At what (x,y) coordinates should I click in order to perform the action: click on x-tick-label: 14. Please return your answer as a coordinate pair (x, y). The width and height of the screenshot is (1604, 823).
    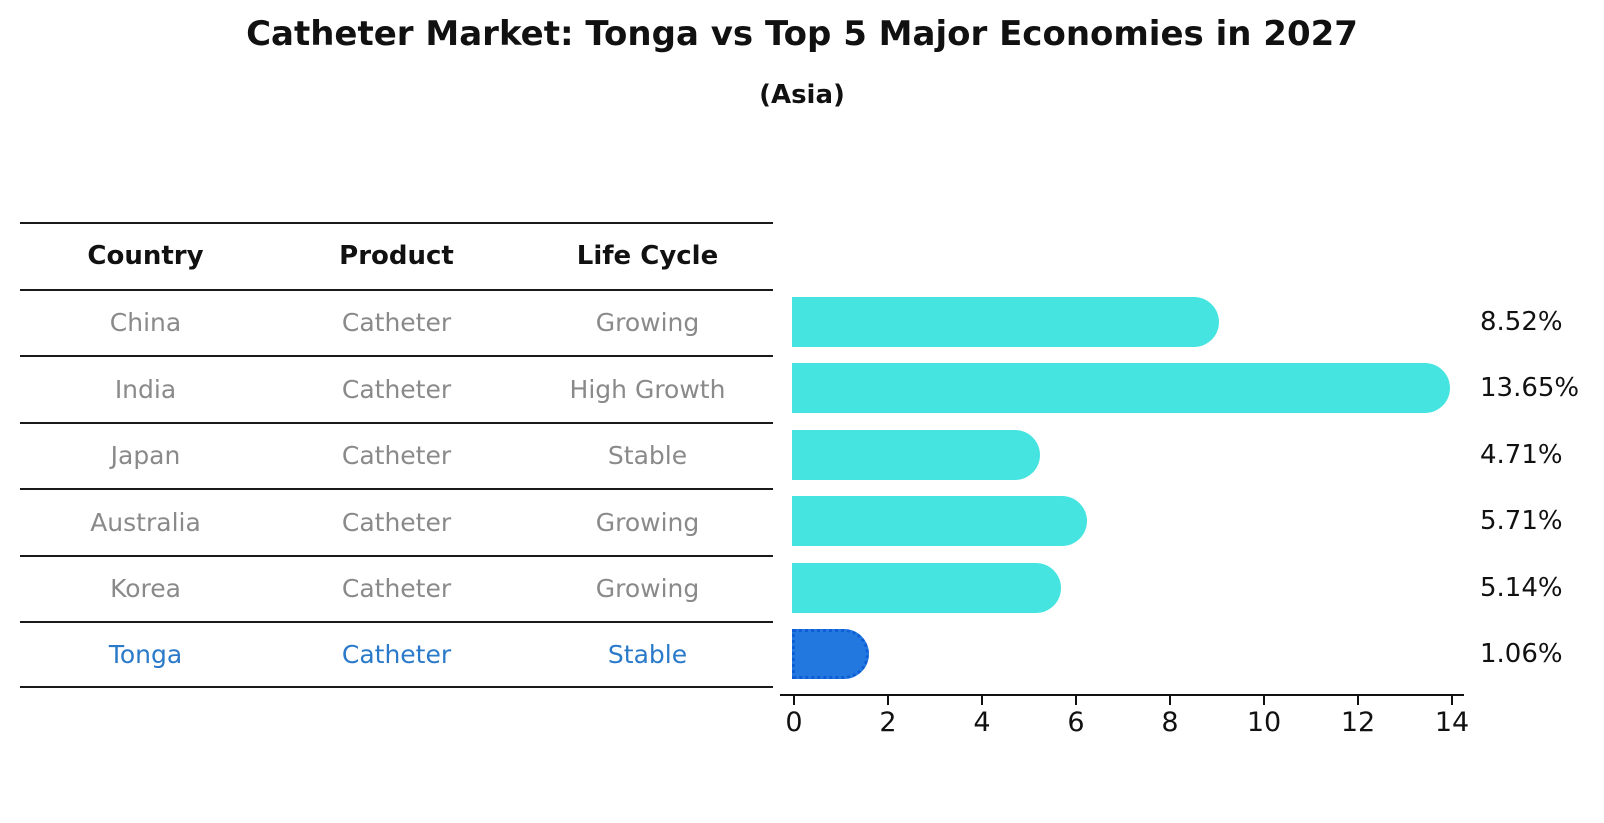
    Looking at the image, I should click on (1452, 722).